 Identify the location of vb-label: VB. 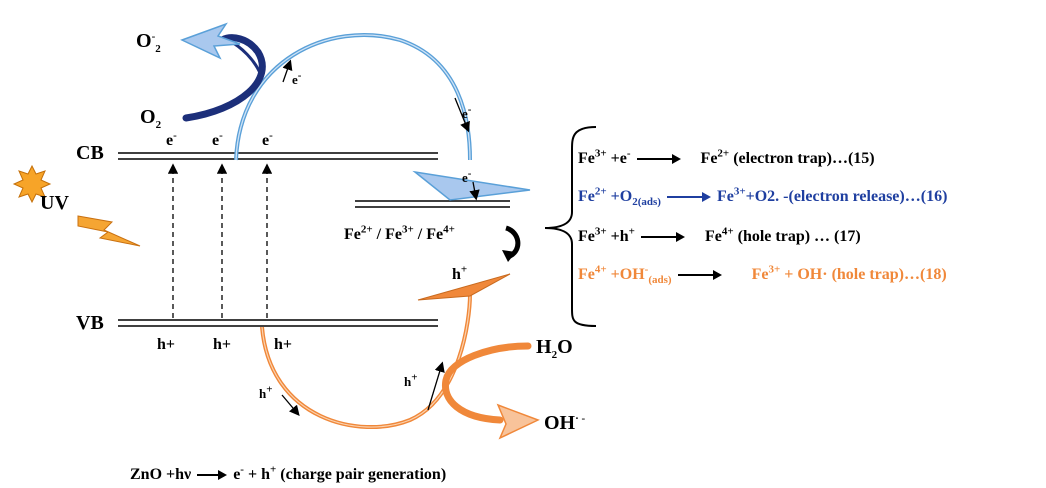
(90, 323).